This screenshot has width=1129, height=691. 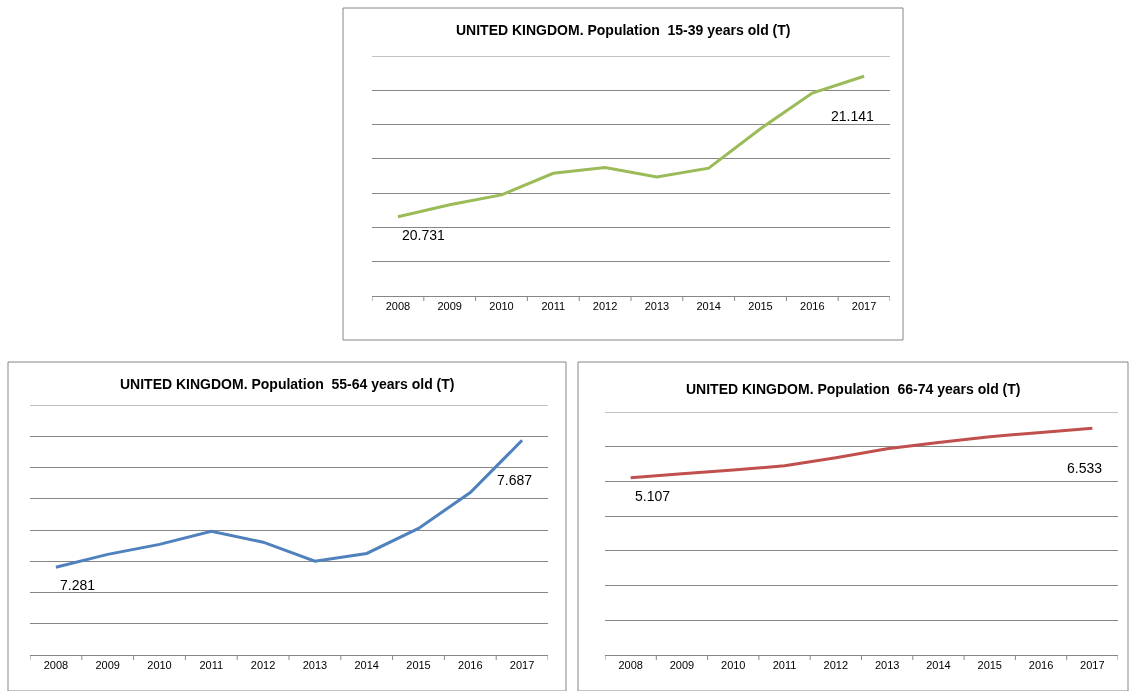 What do you see at coordinates (853, 116) in the screenshot?
I see `data-label: 21.141` at bounding box center [853, 116].